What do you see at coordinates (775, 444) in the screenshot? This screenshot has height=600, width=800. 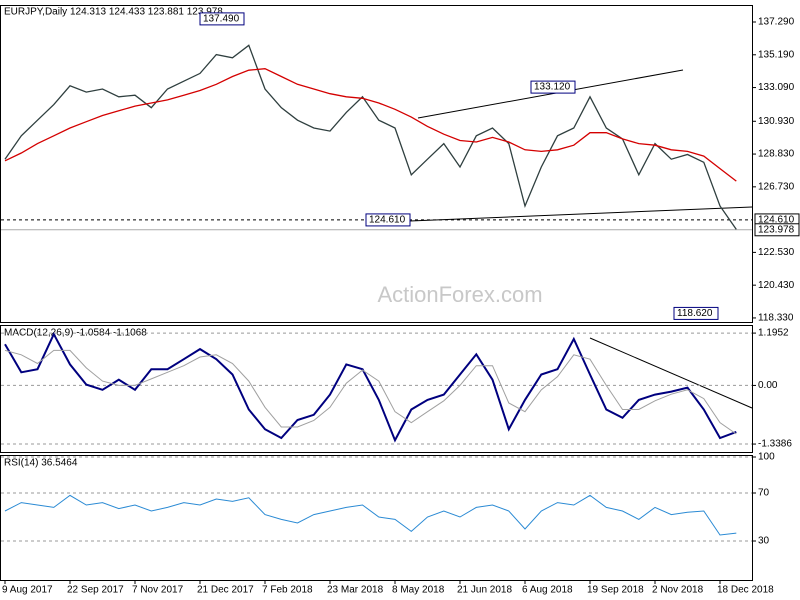 I see `y-tick-label: -1.3386` at bounding box center [775, 444].